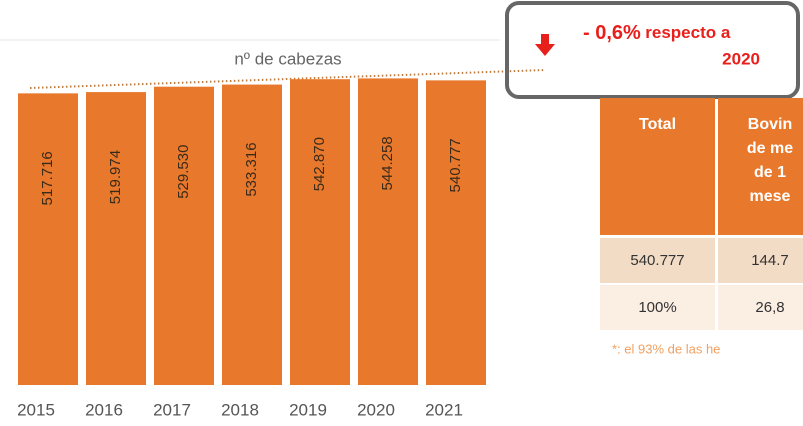 The width and height of the screenshot is (803, 426). I want to click on value-label: 540.777, so click(455, 165).